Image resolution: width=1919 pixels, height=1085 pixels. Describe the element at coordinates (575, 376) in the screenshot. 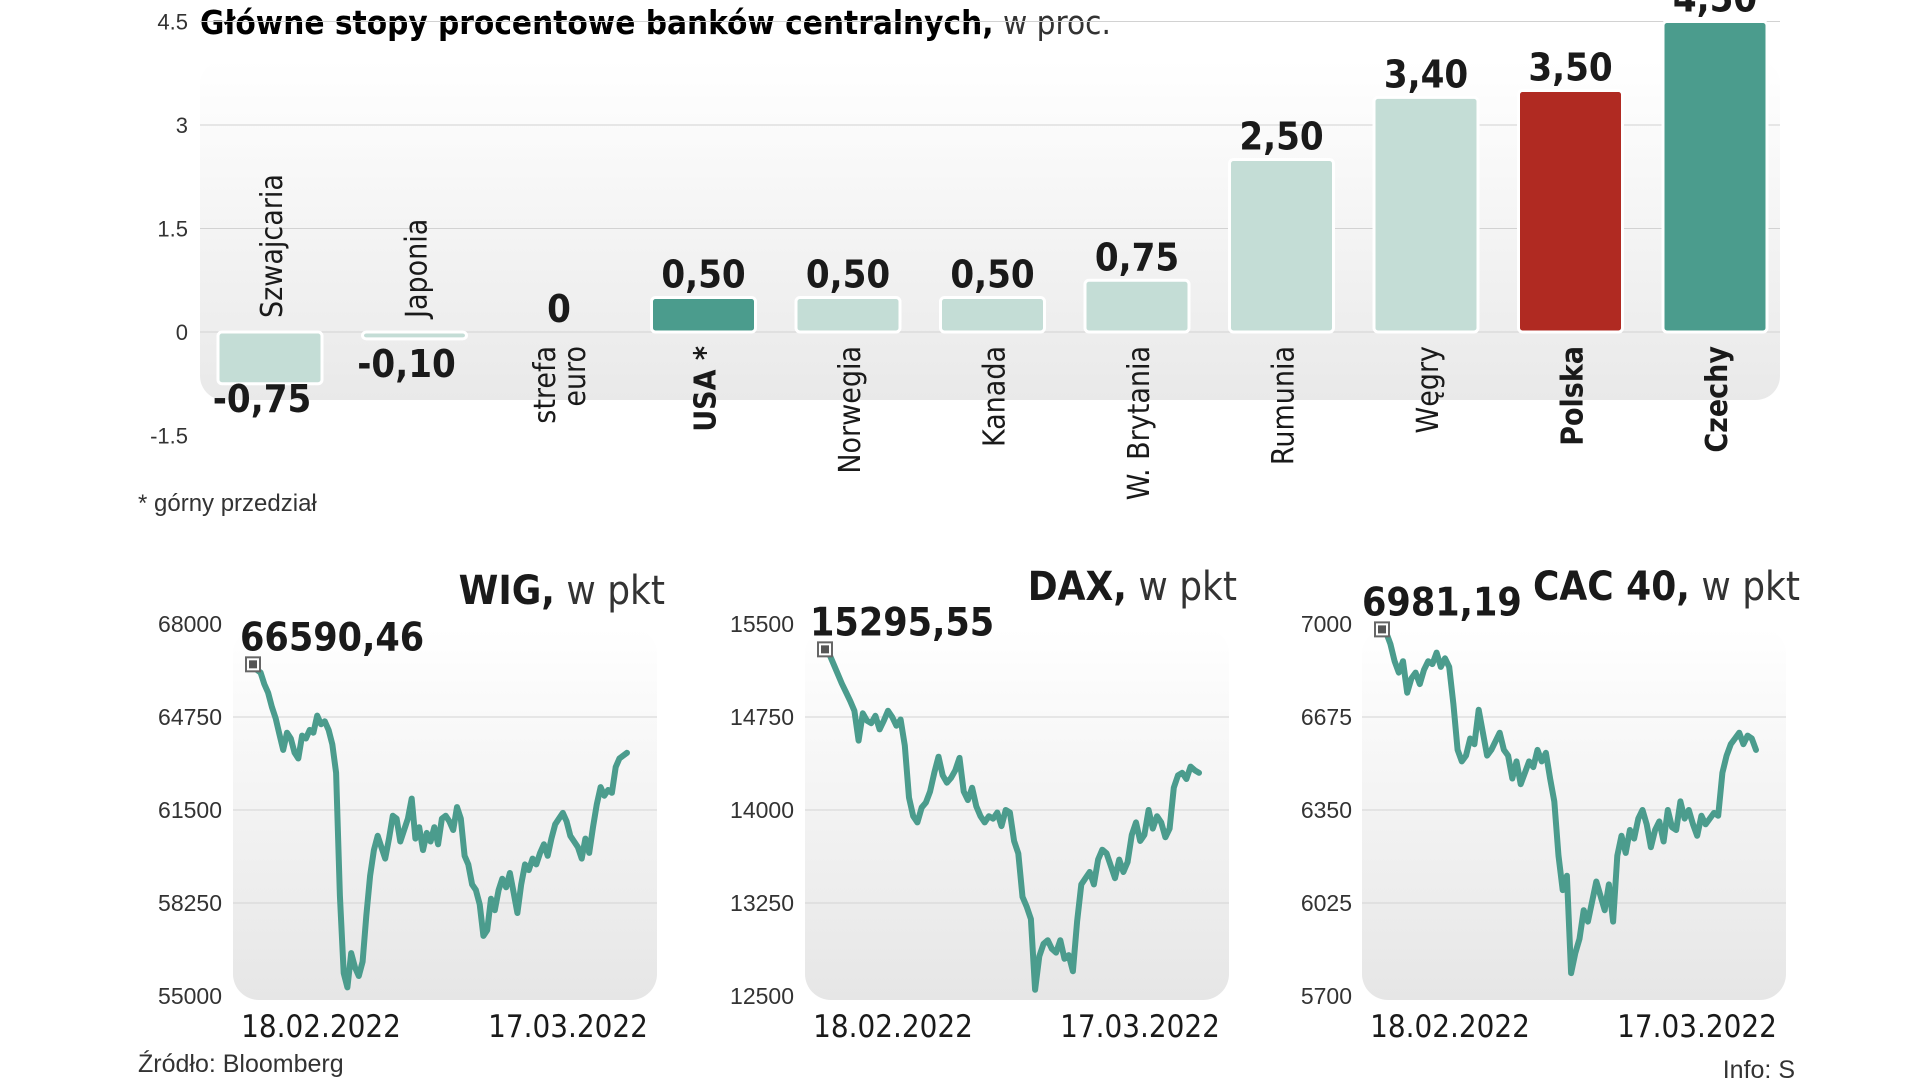

I see `bar-category-label: euro` at that location.